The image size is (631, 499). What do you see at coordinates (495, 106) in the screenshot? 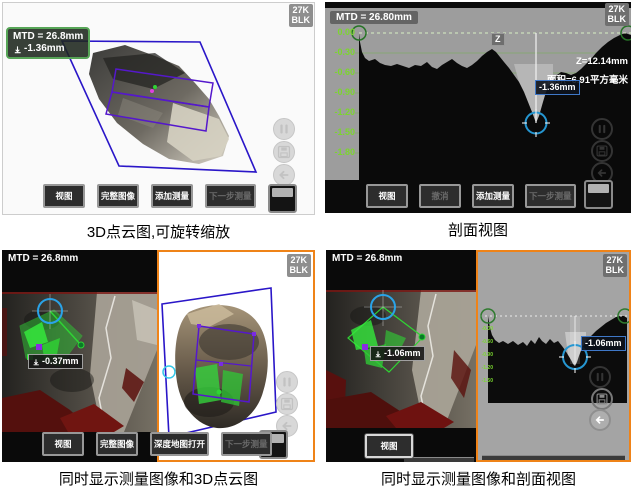
I see `profile-silhouette` at bounding box center [495, 106].